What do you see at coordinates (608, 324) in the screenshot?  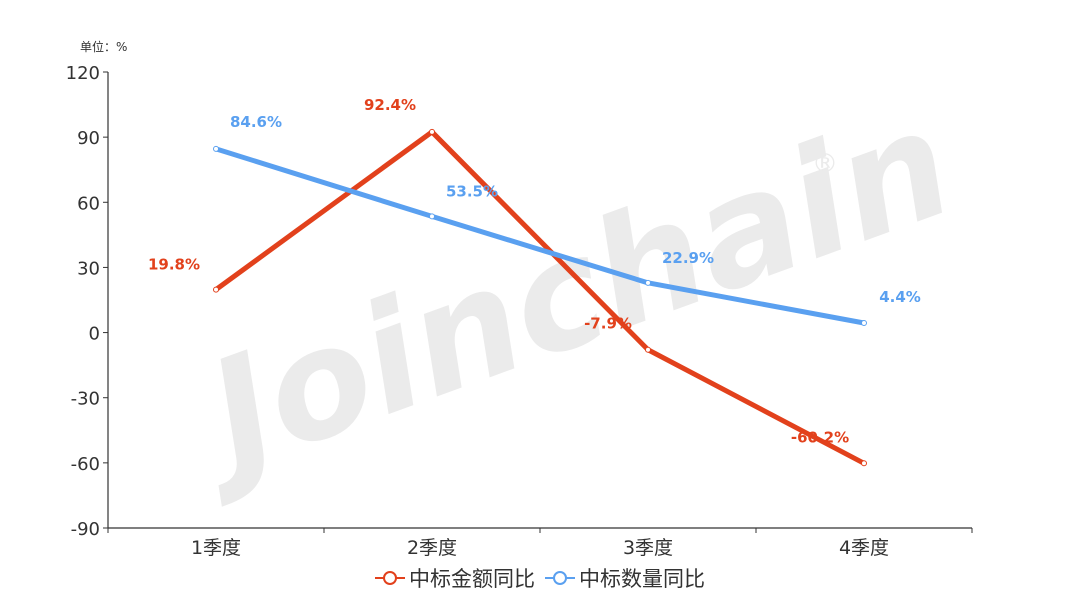 I see `data-label: -7.9%` at bounding box center [608, 324].